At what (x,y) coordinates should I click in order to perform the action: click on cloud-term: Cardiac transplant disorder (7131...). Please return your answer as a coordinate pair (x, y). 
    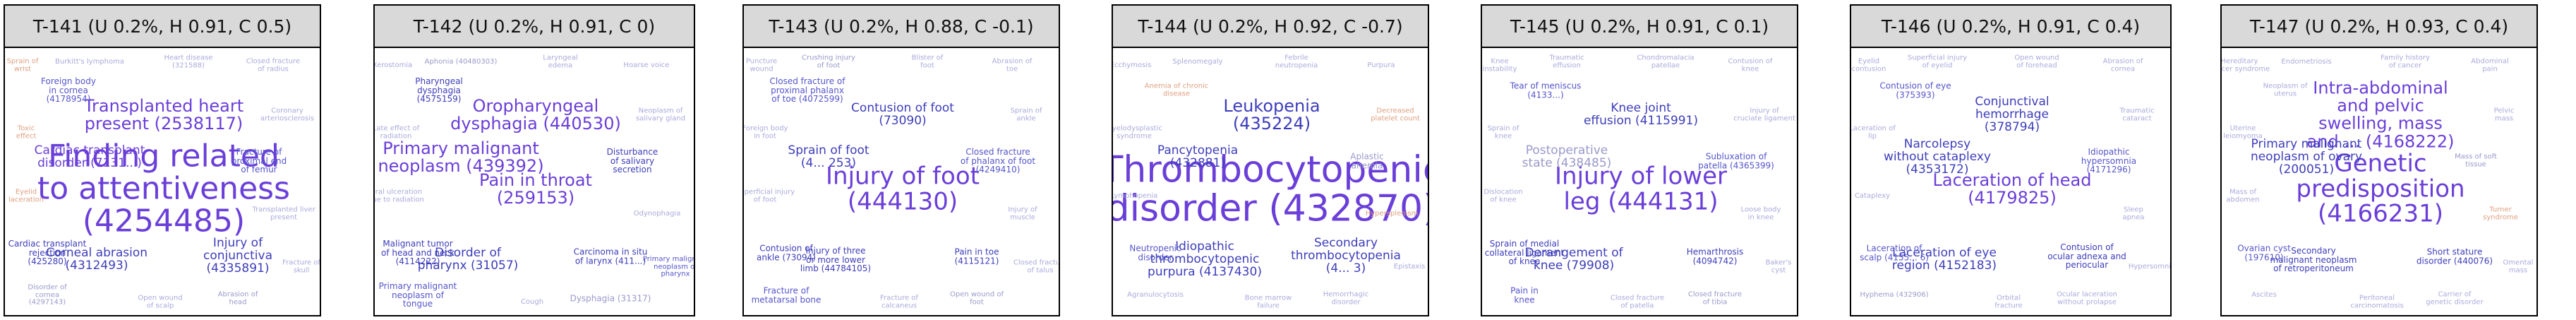
    Looking at the image, I should click on (89, 156).